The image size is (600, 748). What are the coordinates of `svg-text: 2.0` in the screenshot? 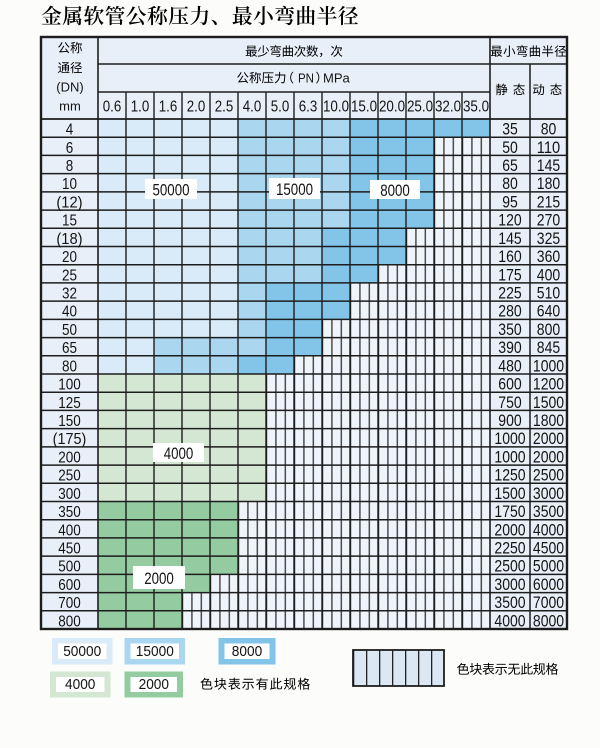 It's located at (196, 106).